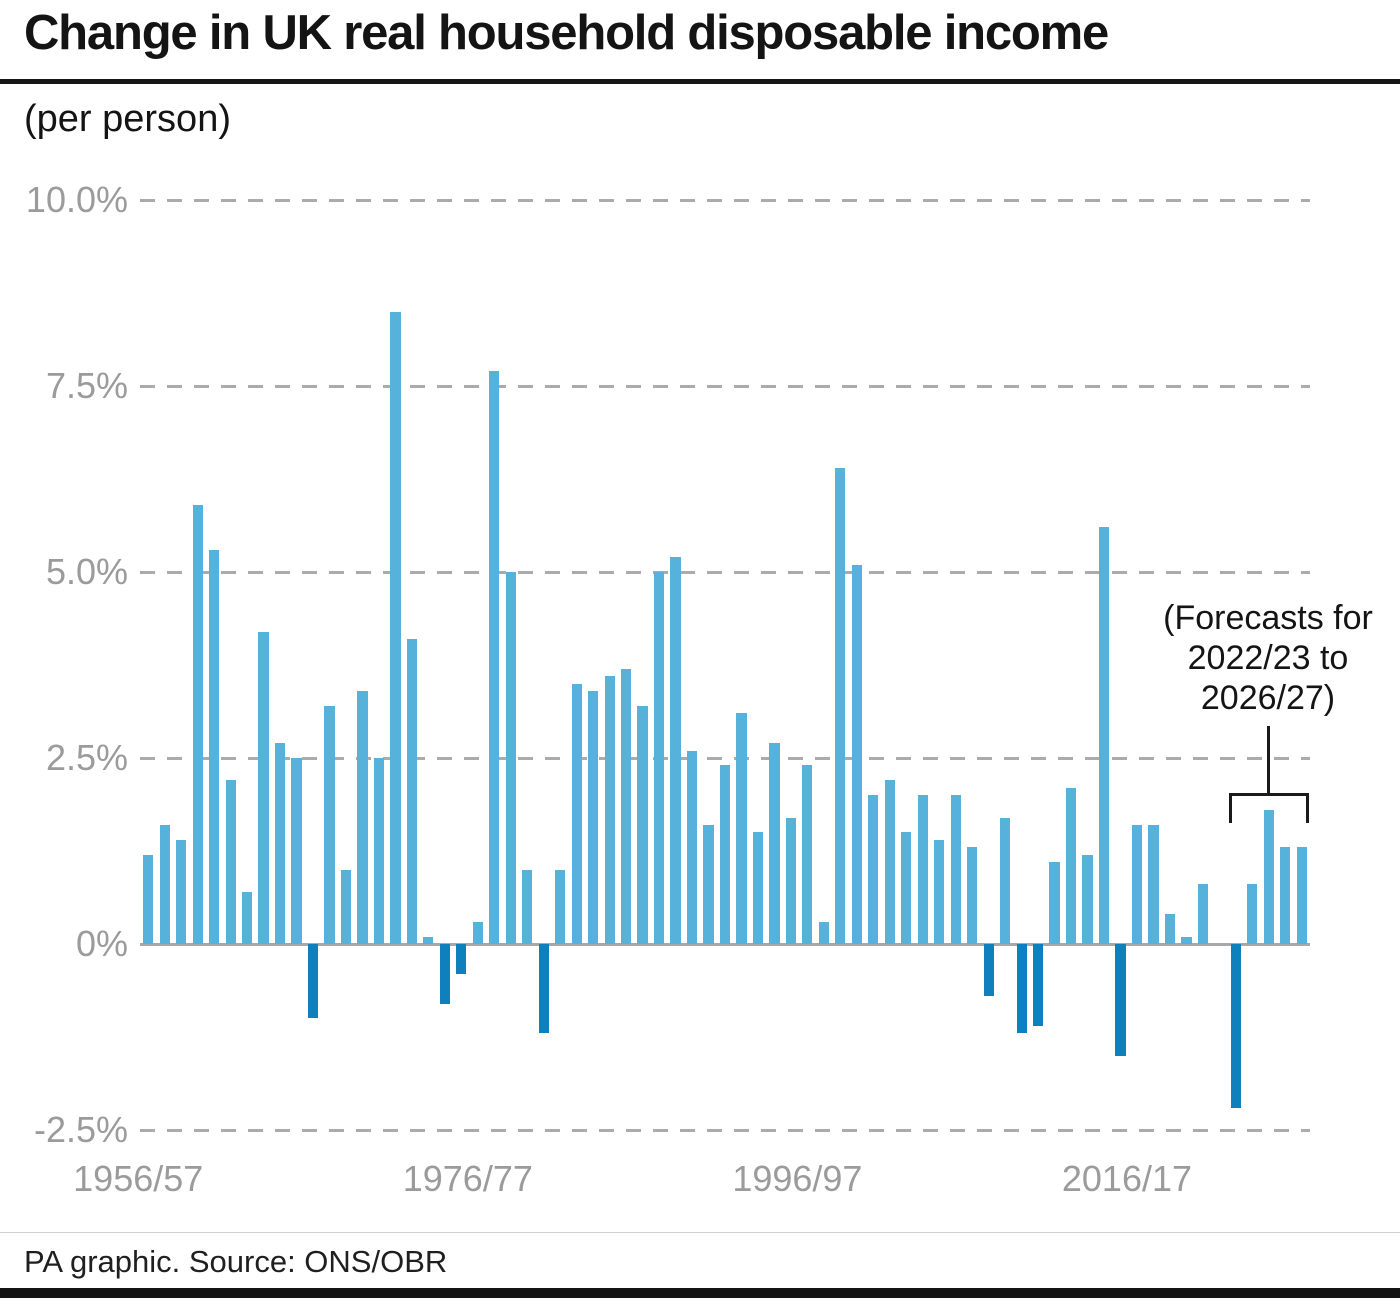 The image size is (1400, 1298). Describe the element at coordinates (1005, 880) in the screenshot. I see `bar-2008/09` at that location.